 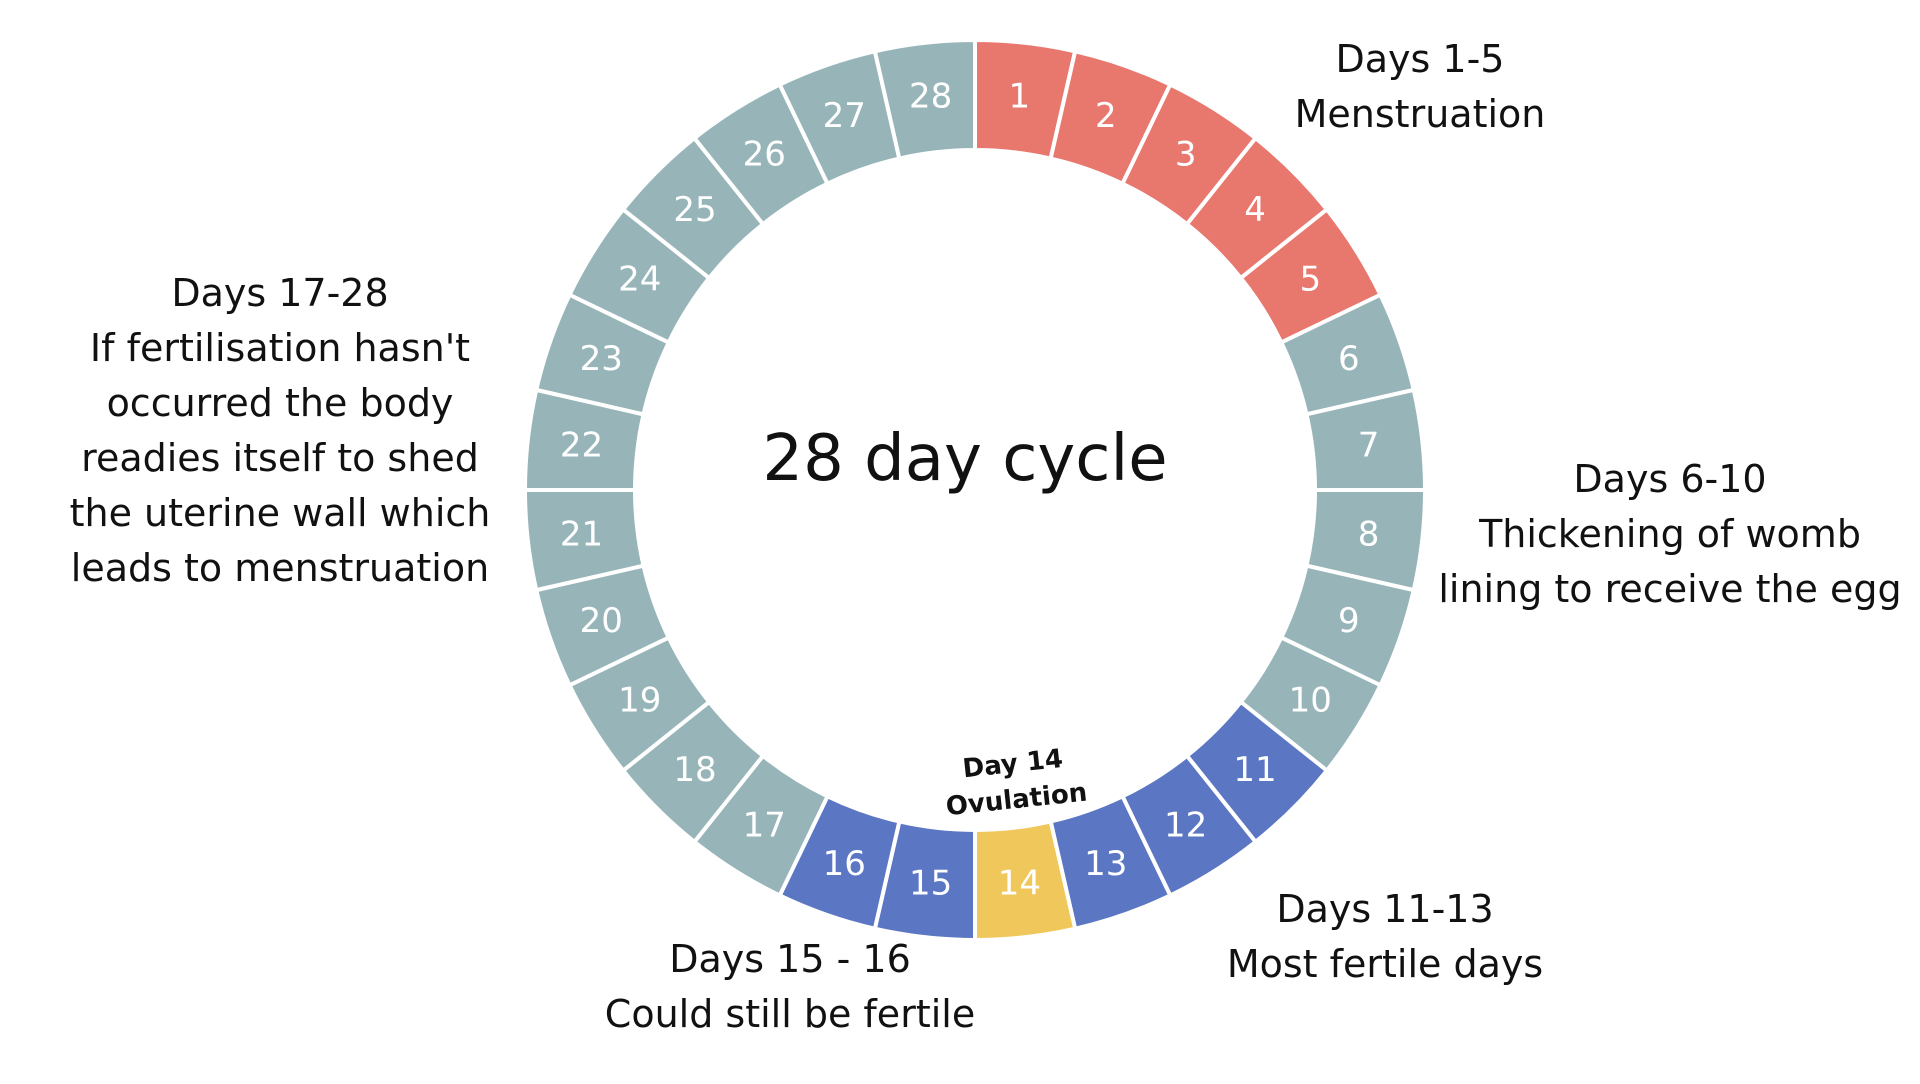 What do you see at coordinates (639, 279) in the screenshot?
I see `day-label-24: 24` at bounding box center [639, 279].